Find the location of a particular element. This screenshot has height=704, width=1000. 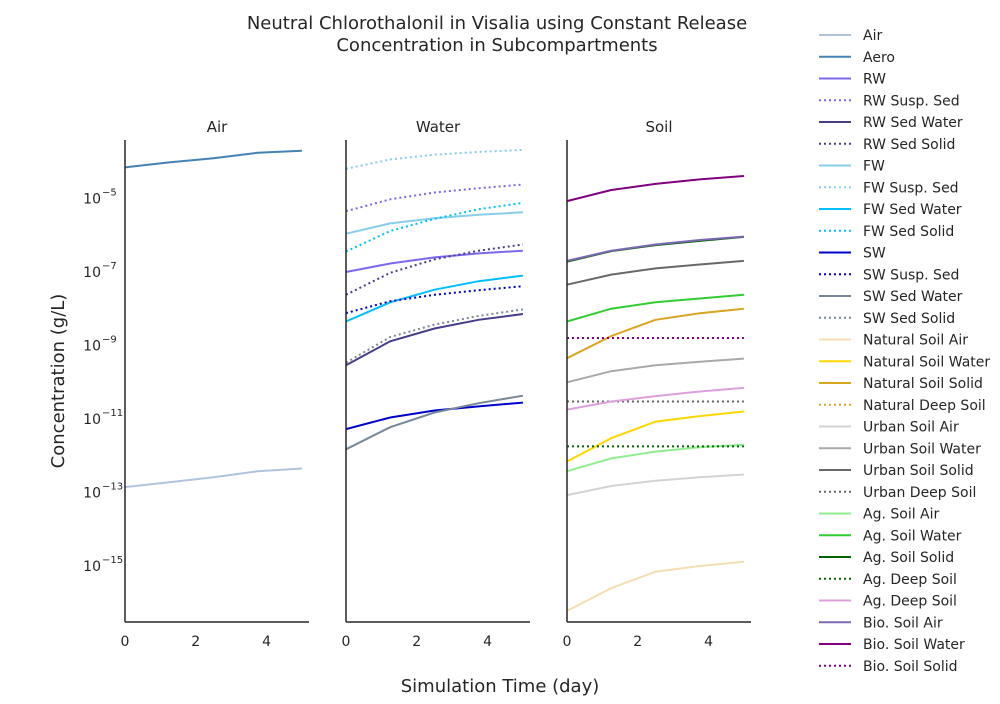

legend-item: Bio. Soil Water is located at coordinates (892, 645).